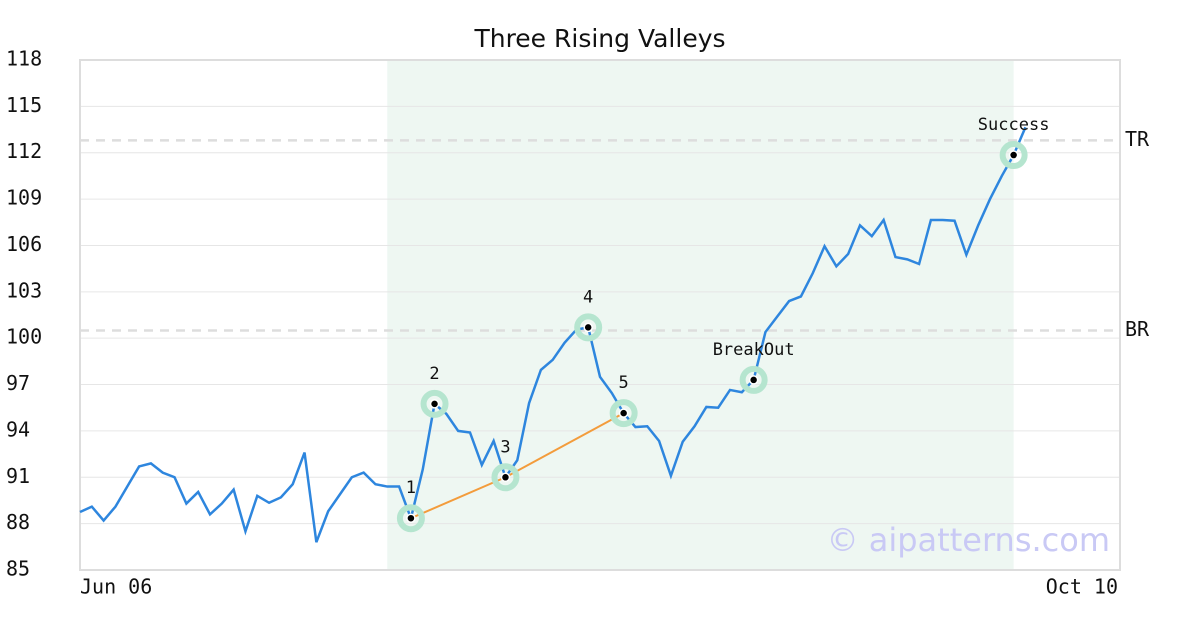 The width and height of the screenshot is (1200, 630). What do you see at coordinates (1082, 587) in the screenshot?
I see `x-tick-label: Oct 10` at bounding box center [1082, 587].